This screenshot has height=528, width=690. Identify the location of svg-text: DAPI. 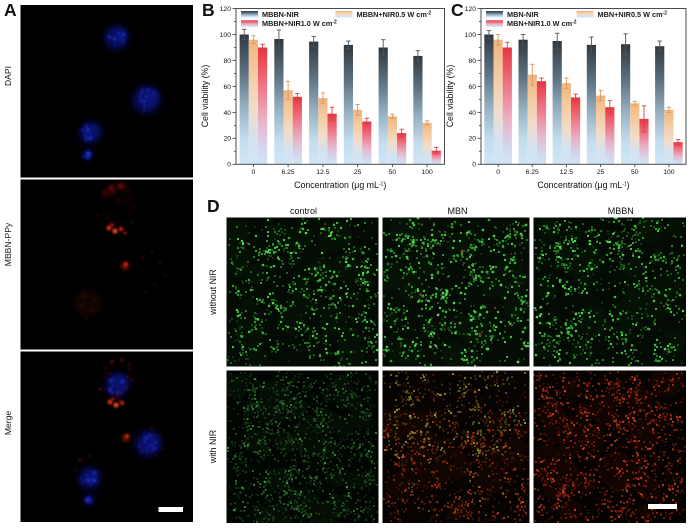
(8, 76).